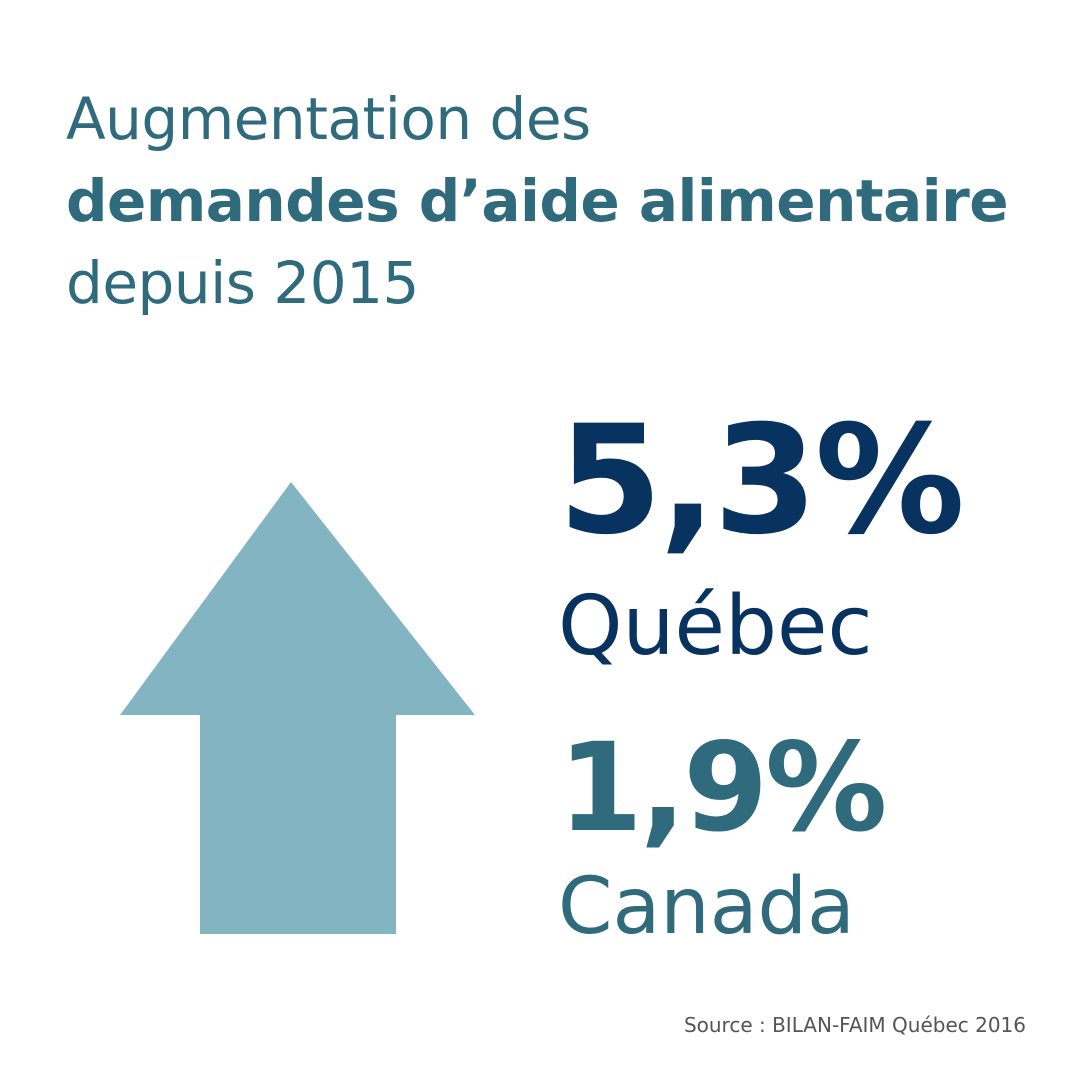 This screenshot has height=1080, width=1080. Describe the element at coordinates (761, 481) in the screenshot. I see `quebec-percentage: 5,3%` at that location.